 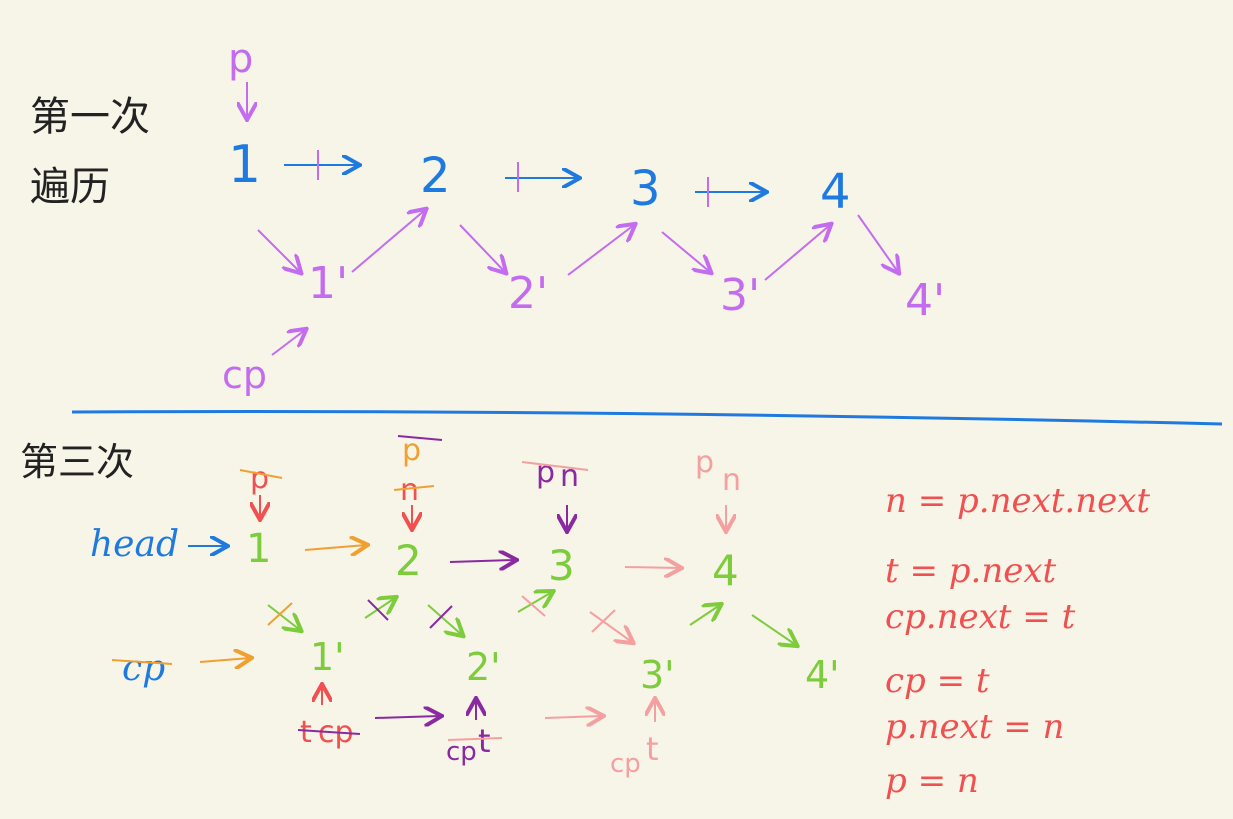 I want to click on s2-n-label-3: n, so click(x=731, y=480).